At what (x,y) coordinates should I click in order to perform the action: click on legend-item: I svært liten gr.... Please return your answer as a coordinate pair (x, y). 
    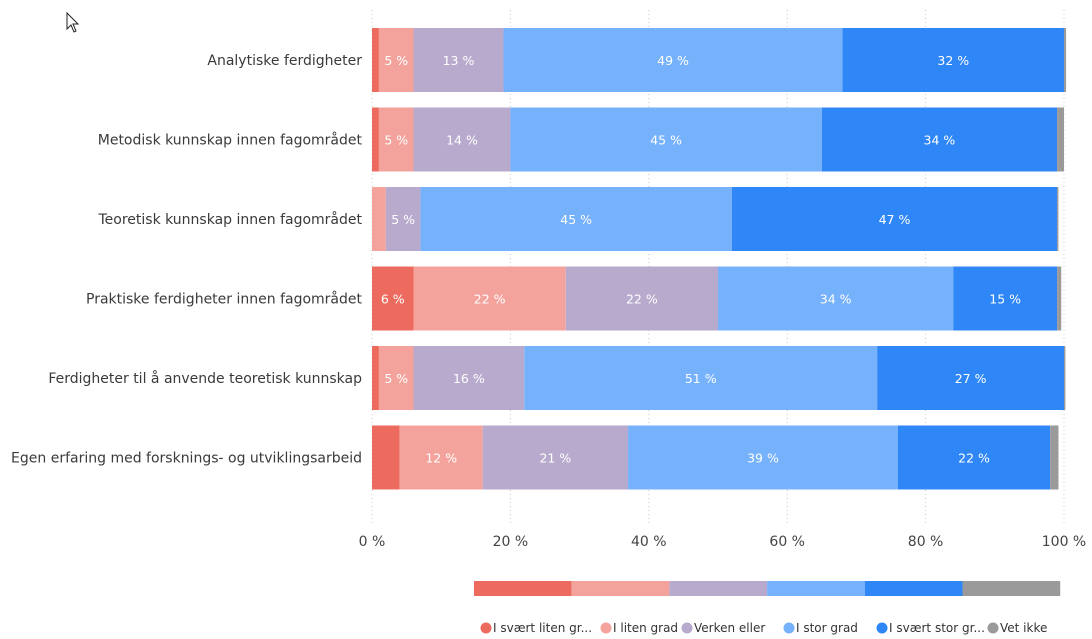
    Looking at the image, I should click on (536, 628).